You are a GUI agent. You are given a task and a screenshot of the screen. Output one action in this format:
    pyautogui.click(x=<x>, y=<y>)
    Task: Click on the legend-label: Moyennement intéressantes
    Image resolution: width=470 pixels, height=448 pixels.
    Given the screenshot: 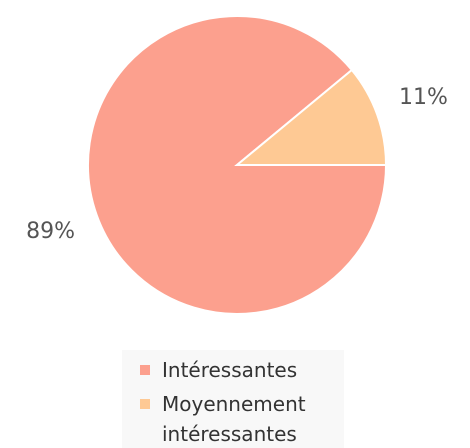 What is the action you would take?
    pyautogui.click(x=234, y=419)
    